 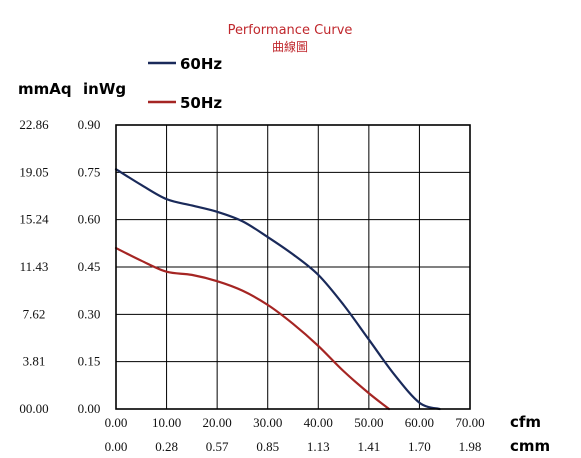 I want to click on y-tick-label-inwg: 0.90, so click(x=89, y=124).